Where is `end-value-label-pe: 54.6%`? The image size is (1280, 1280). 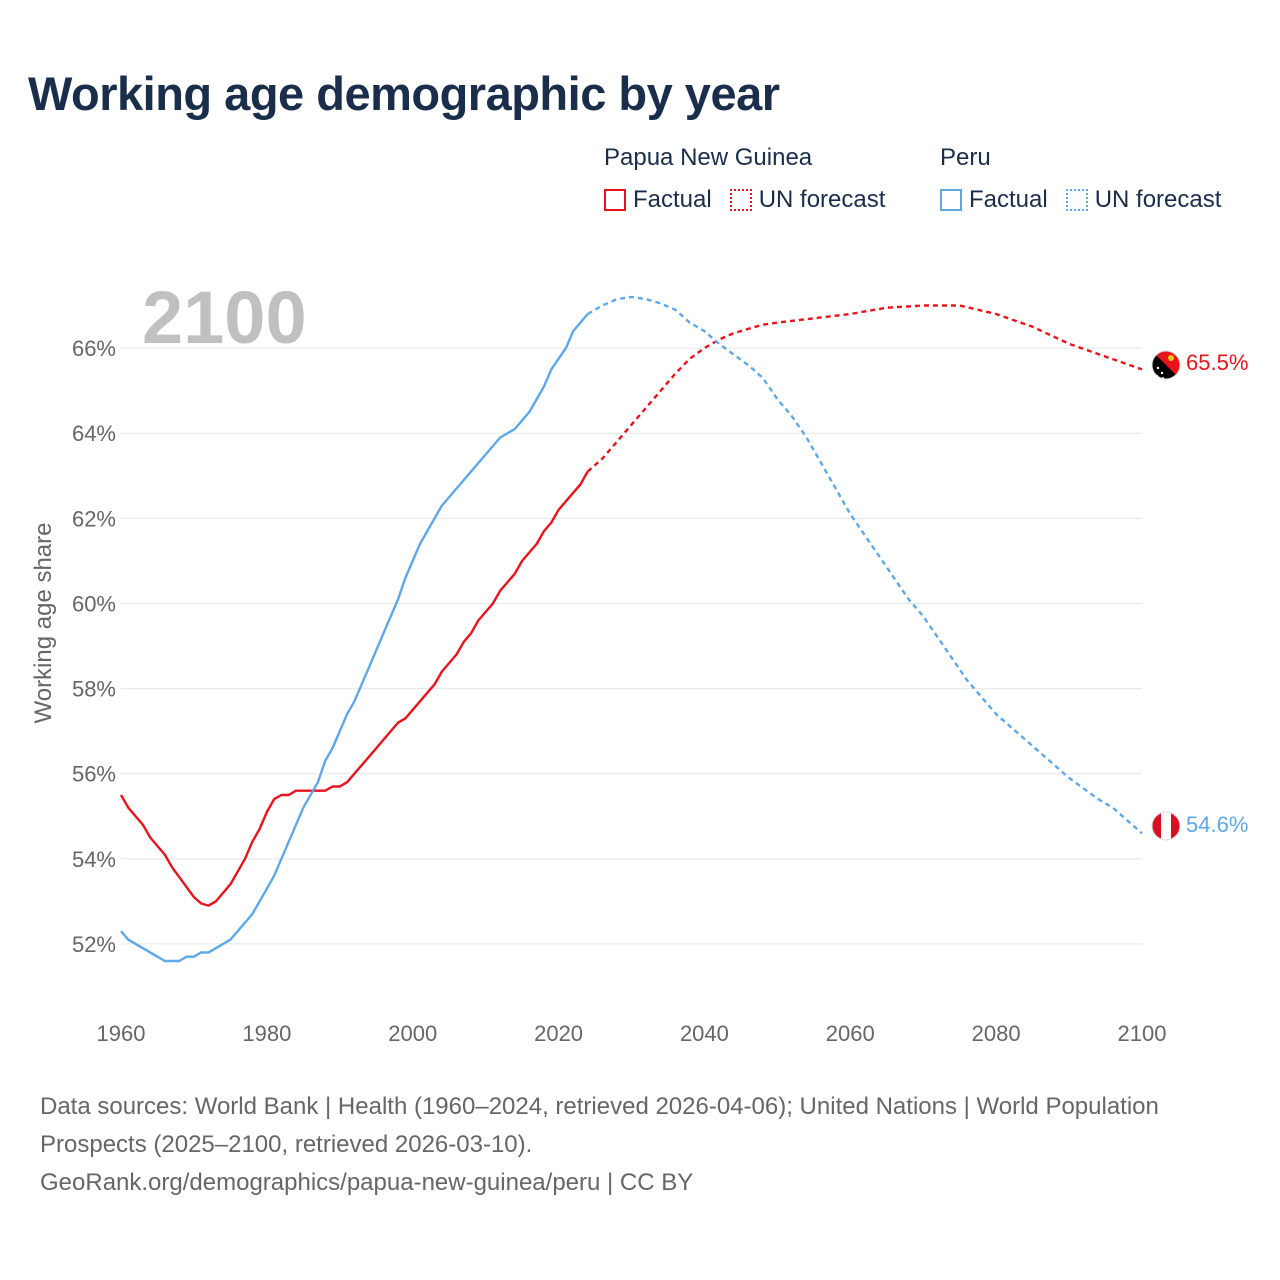
end-value-label-pe: 54.6% is located at coordinates (1217, 824).